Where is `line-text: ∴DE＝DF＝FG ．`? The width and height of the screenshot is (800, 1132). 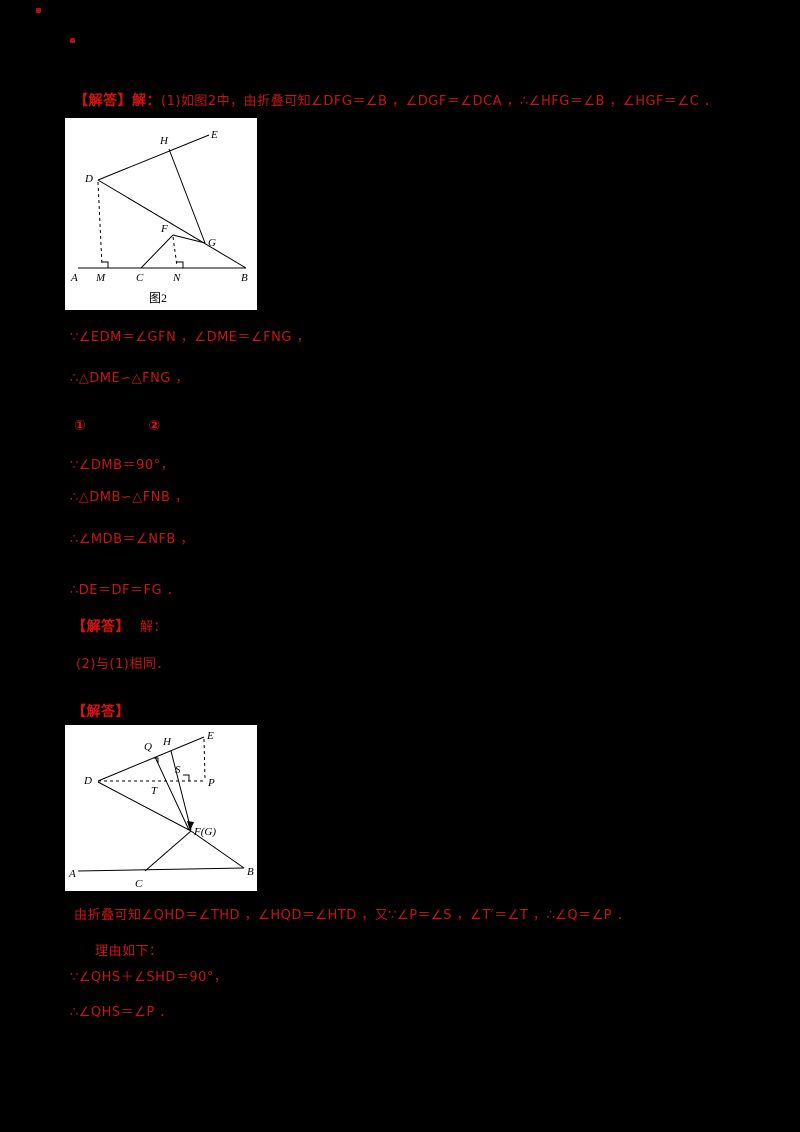
line-text: ∴DE＝DF＝FG ． is located at coordinates (125, 590).